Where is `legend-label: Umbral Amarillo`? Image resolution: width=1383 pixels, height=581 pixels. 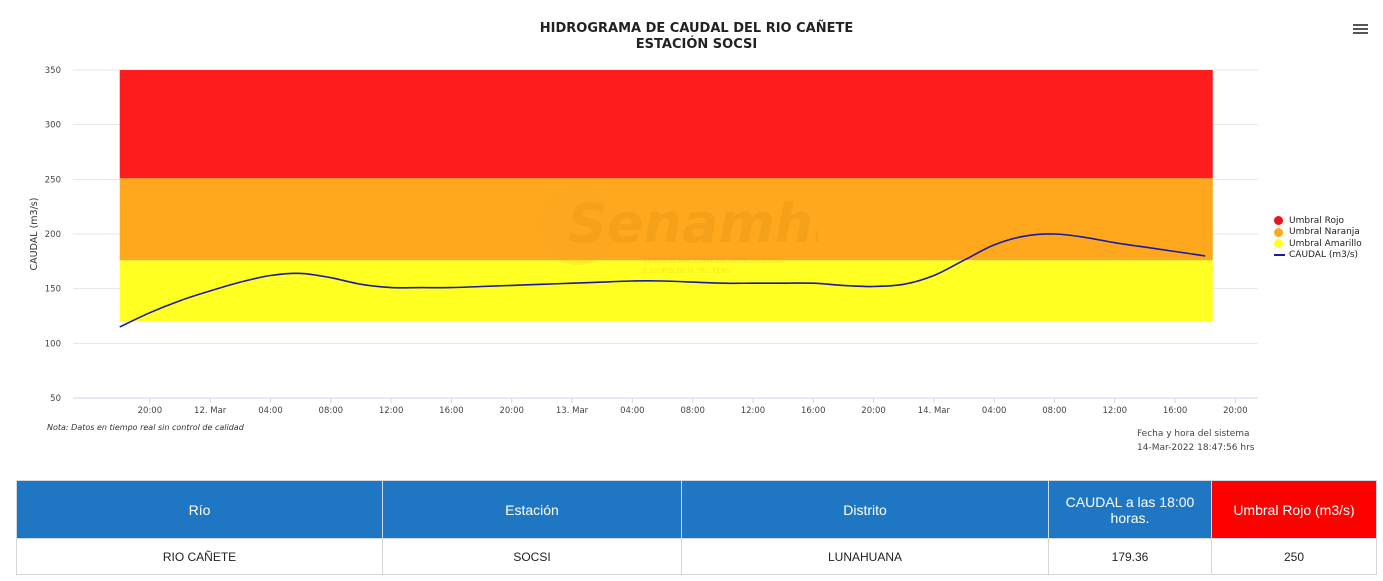 legend-label: Umbral Amarillo is located at coordinates (1325, 243).